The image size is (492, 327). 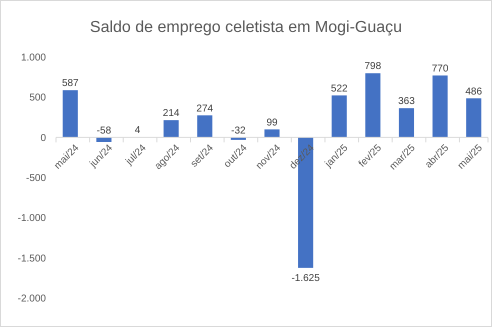 I want to click on data-label: 798, so click(x=373, y=66).